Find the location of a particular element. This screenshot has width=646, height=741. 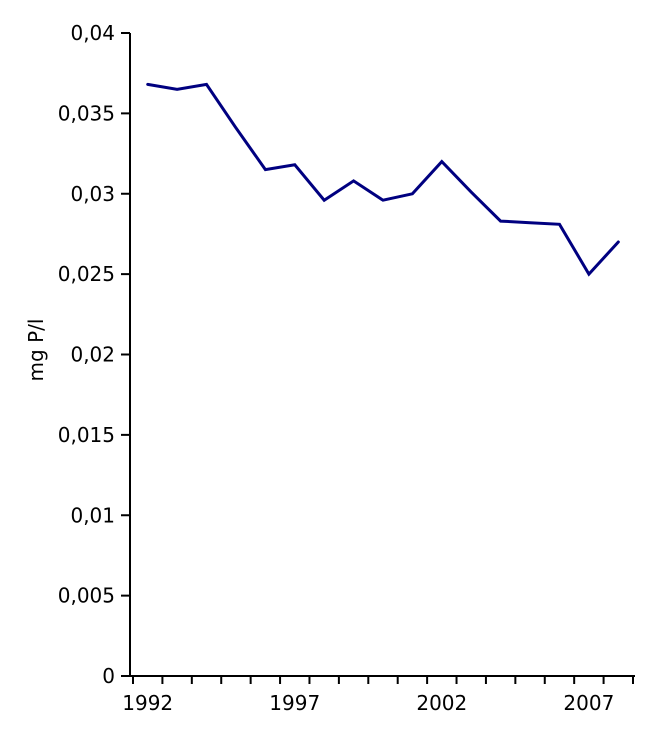

y-axis-tick-label: 0,01 is located at coordinates (92, 515).